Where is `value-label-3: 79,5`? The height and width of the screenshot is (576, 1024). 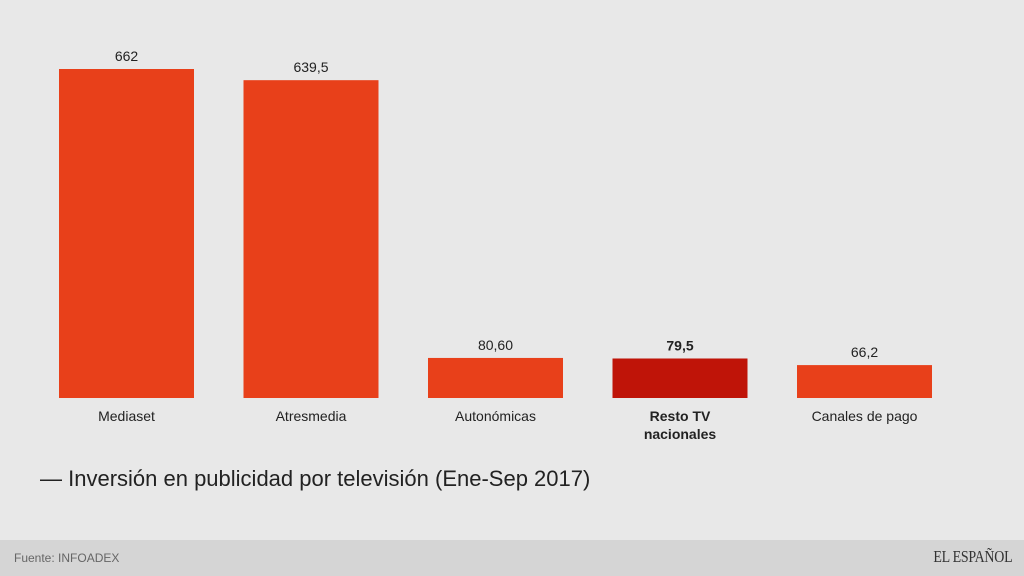
value-label-3: 79,5 is located at coordinates (679, 345).